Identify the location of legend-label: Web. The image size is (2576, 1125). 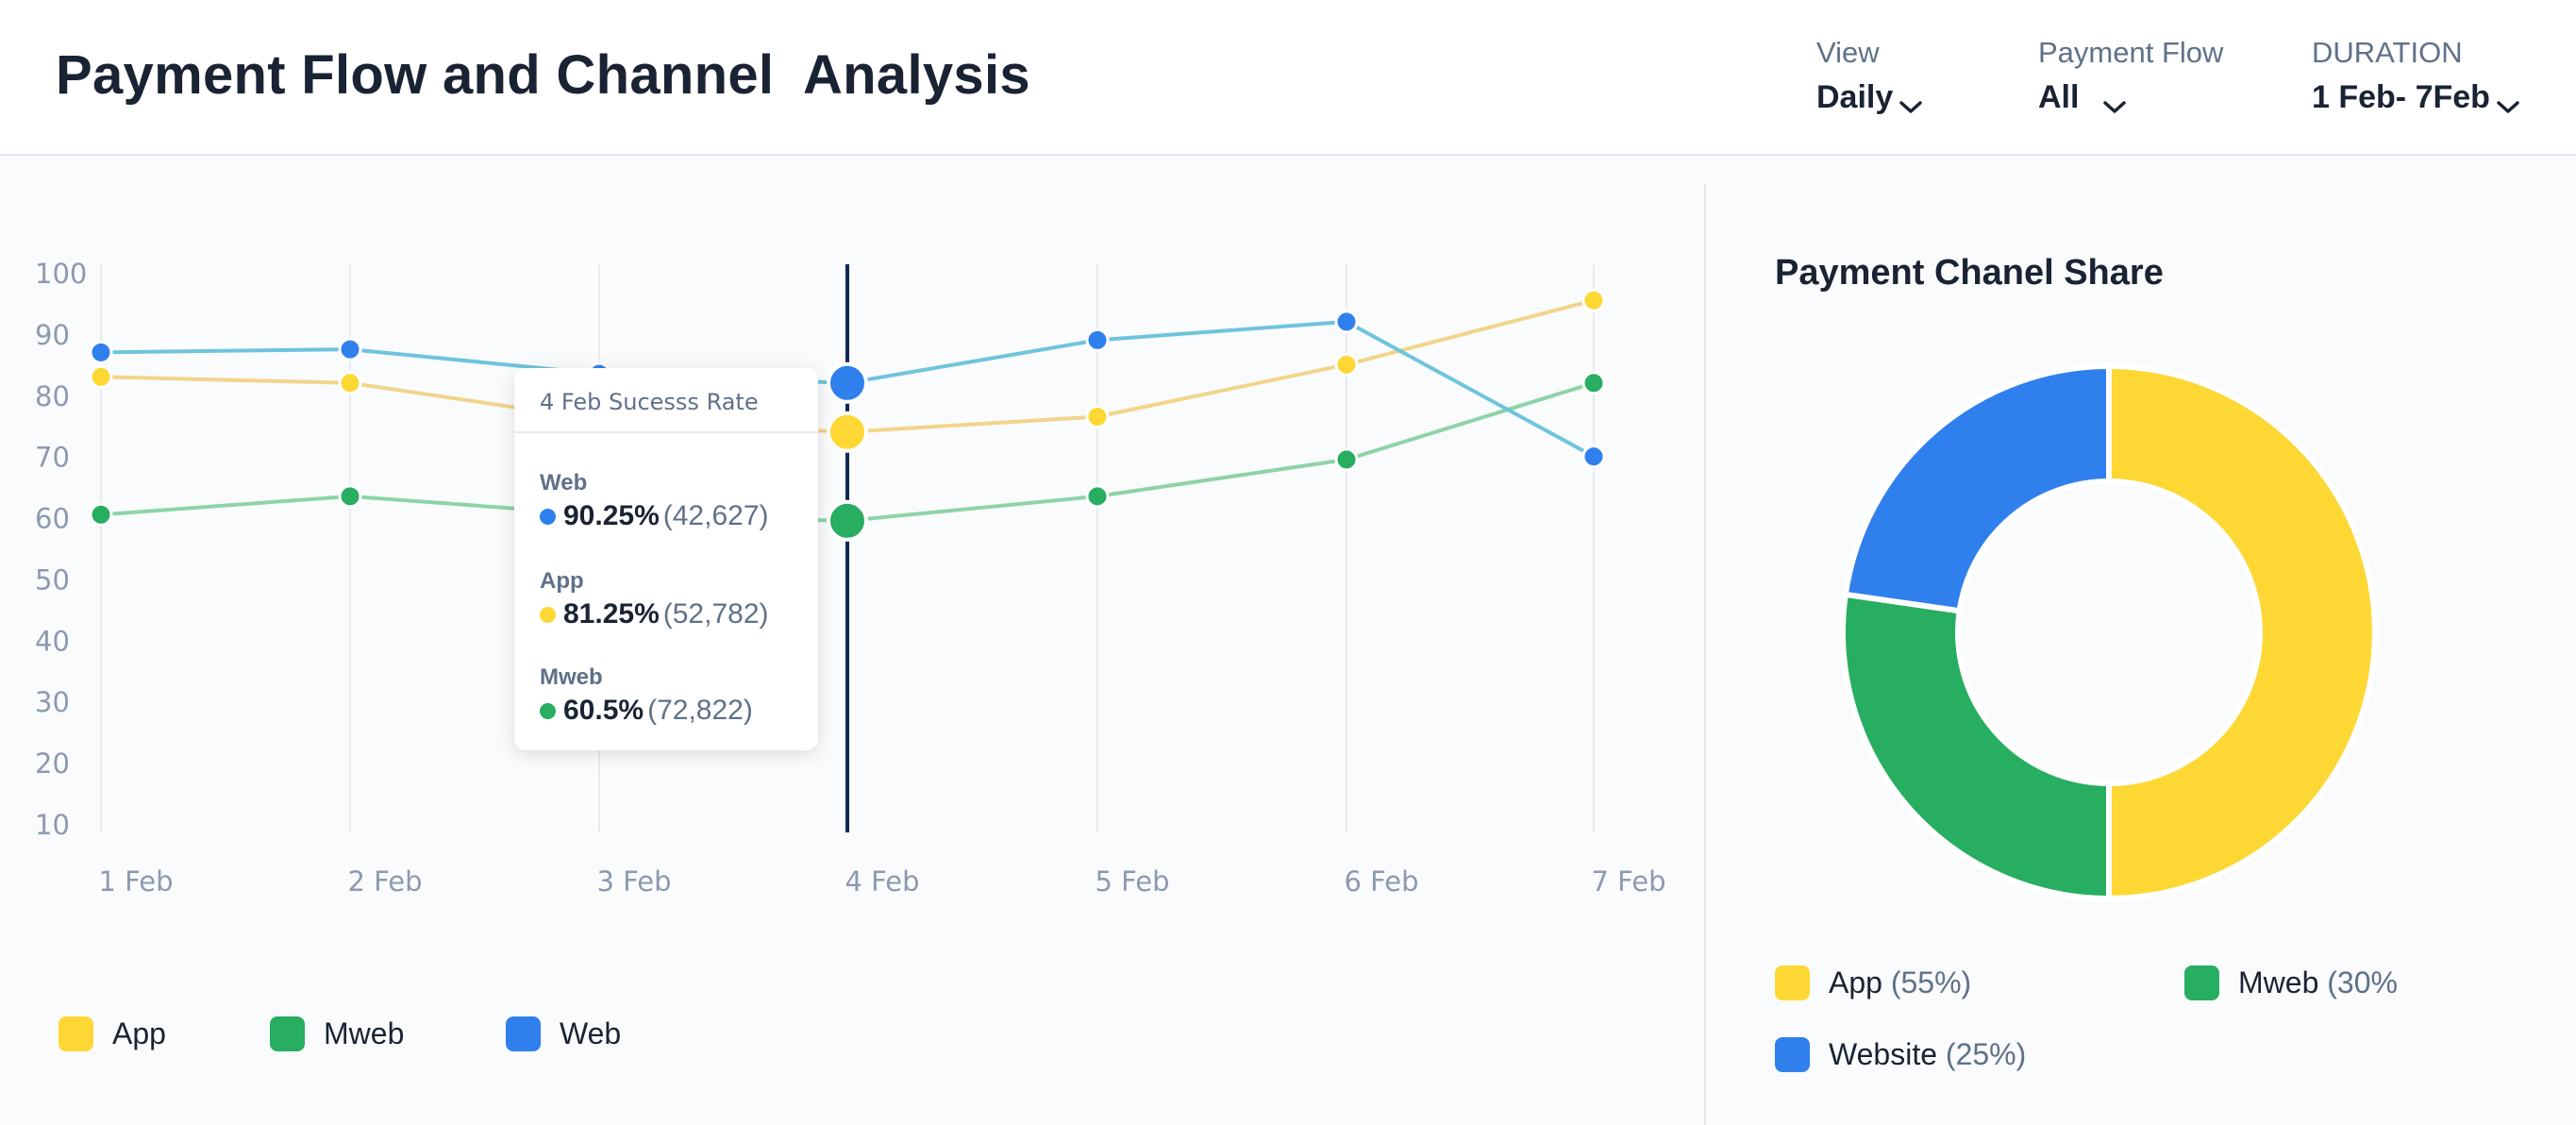
(591, 1033).